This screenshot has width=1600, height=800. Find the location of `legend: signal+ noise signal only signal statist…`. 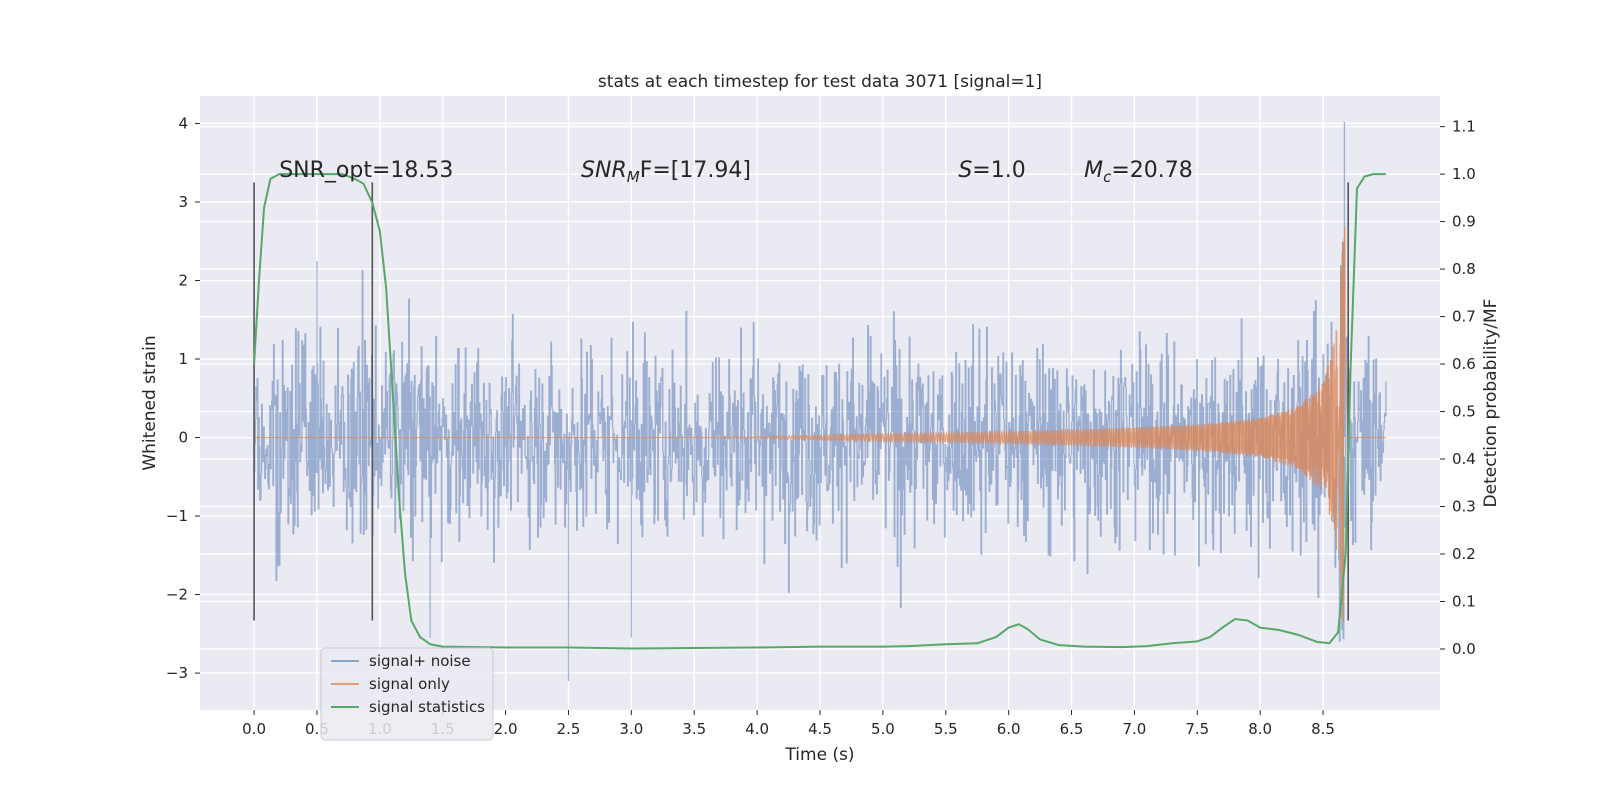

legend: signal+ noise signal only signal statist… is located at coordinates (407, 694).